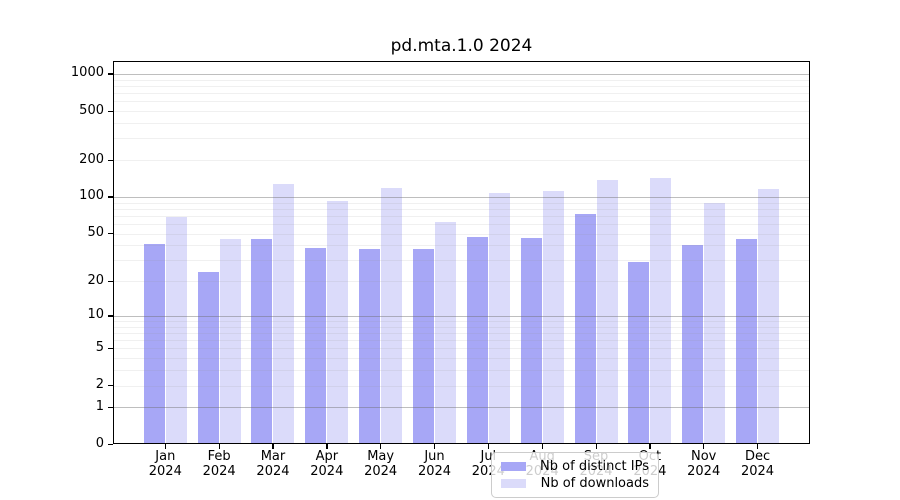 Image resolution: width=900 pixels, height=500 pixels. Describe the element at coordinates (284, 313) in the screenshot. I see `bar-downloads-mar` at that location.